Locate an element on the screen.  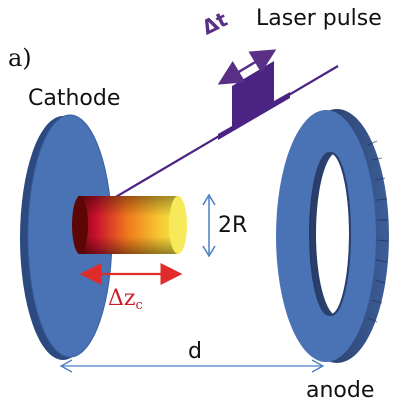
laser-pulse-label: Laser pulse is located at coordinates (319, 18).